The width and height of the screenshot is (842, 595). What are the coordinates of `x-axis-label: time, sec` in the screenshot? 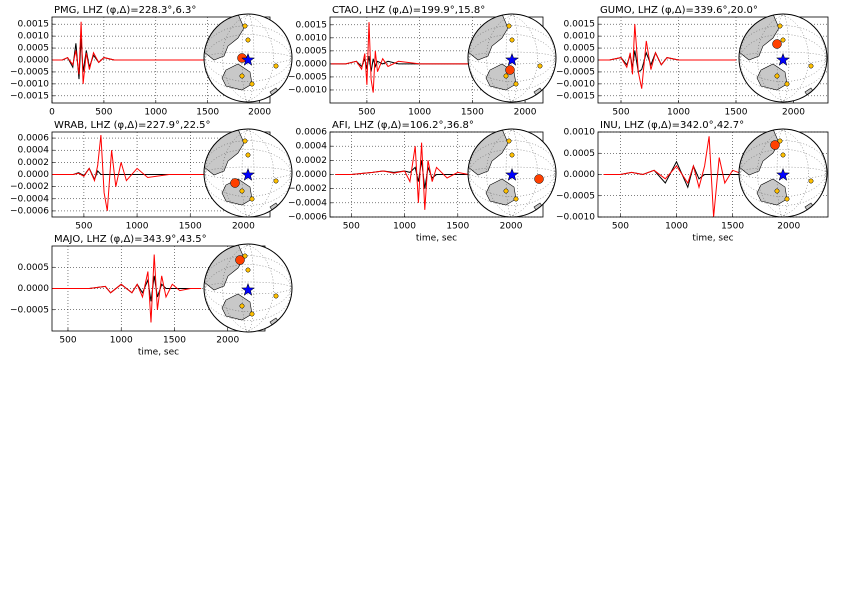 It's located at (158, 353).